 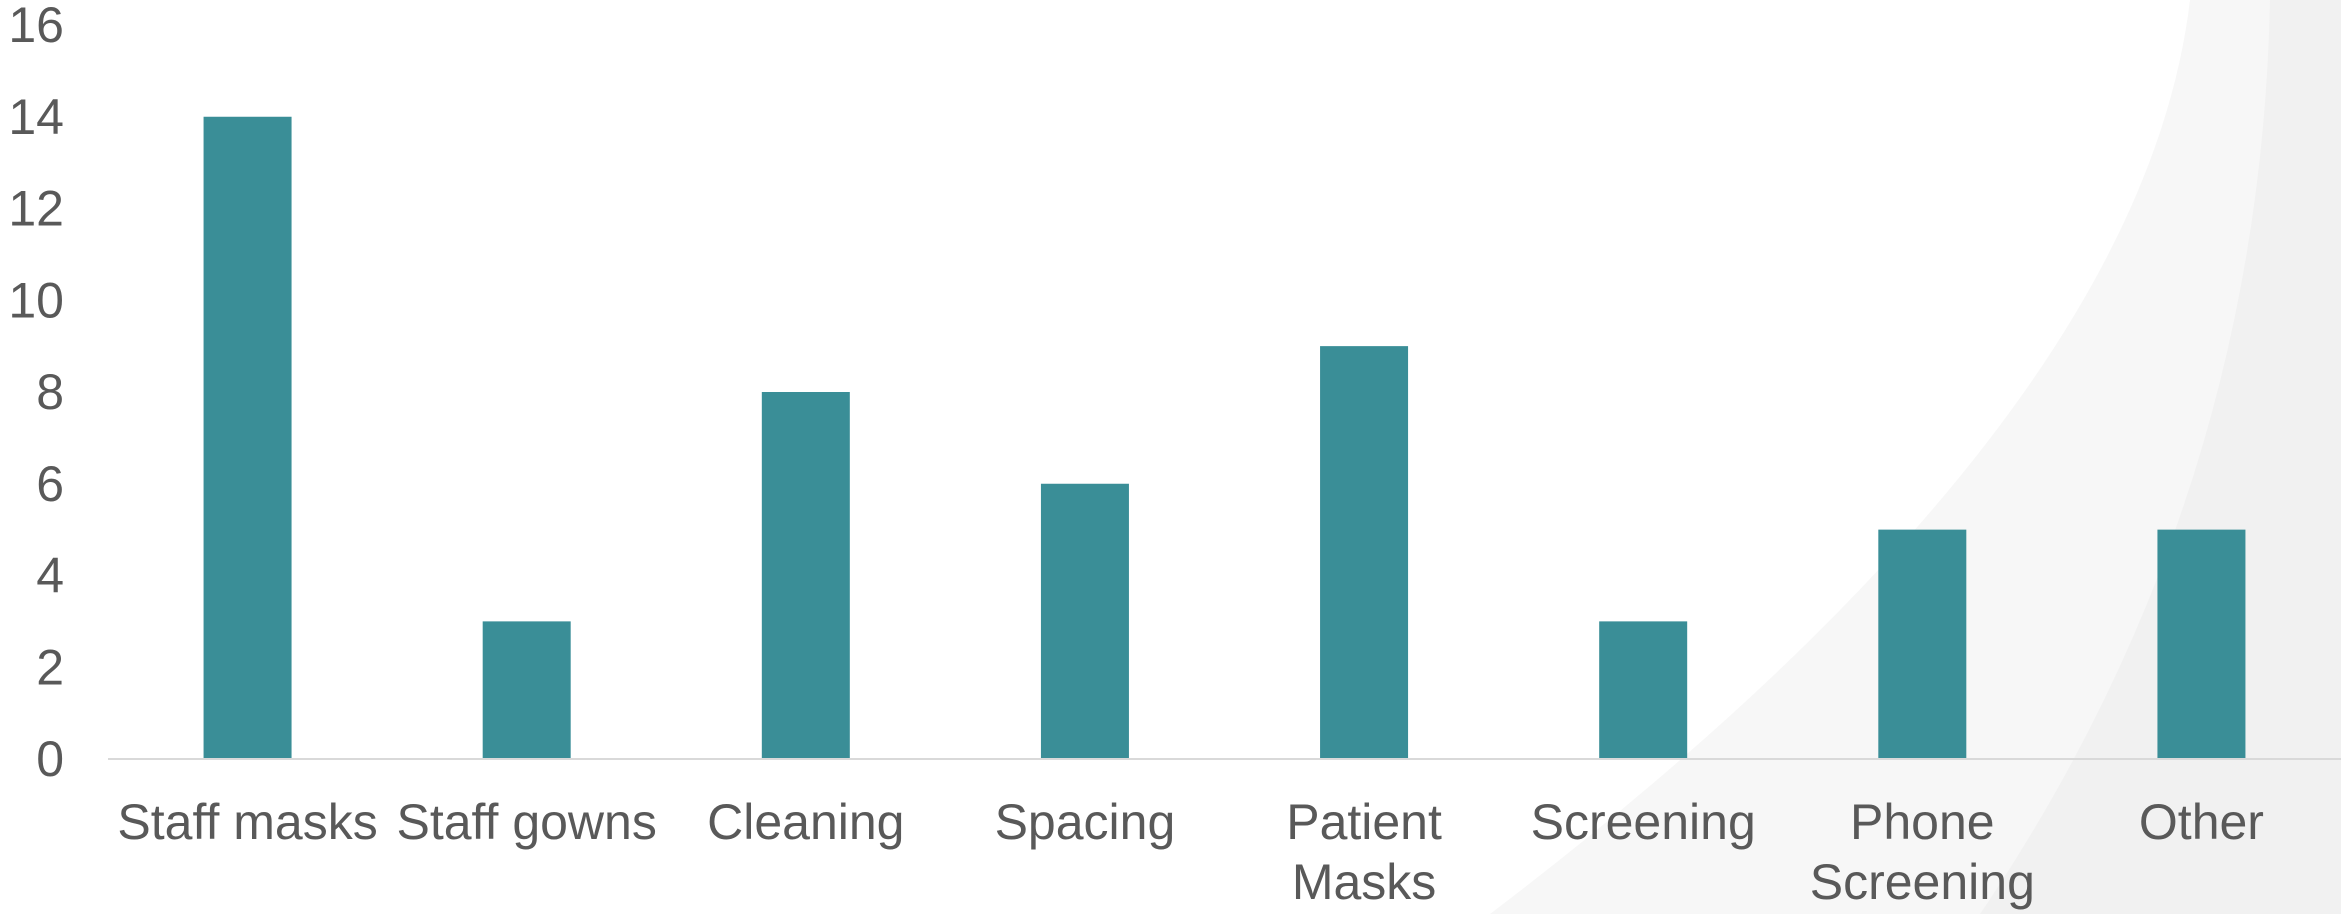 I want to click on x-category-label-line: Cleaning, so click(x=805, y=822).